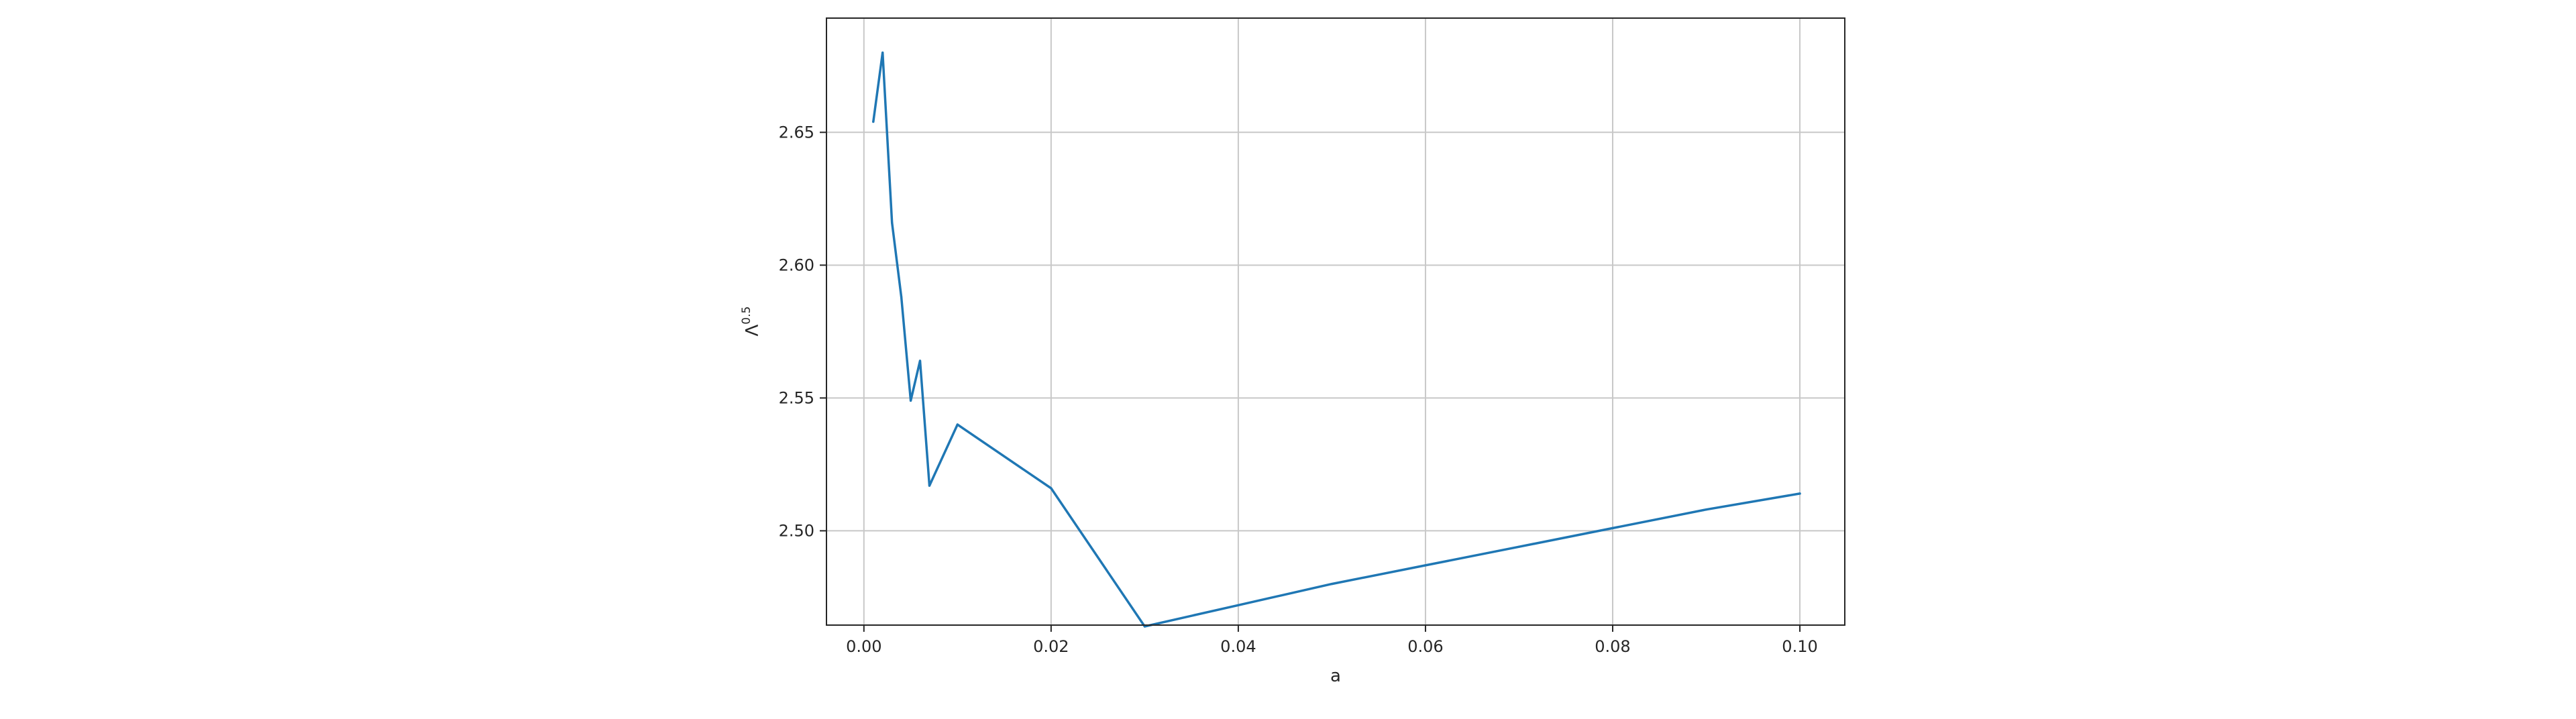 The width and height of the screenshot is (2576, 719). Describe the element at coordinates (1238, 646) in the screenshot. I see `x-tick-label: 0.04` at that location.